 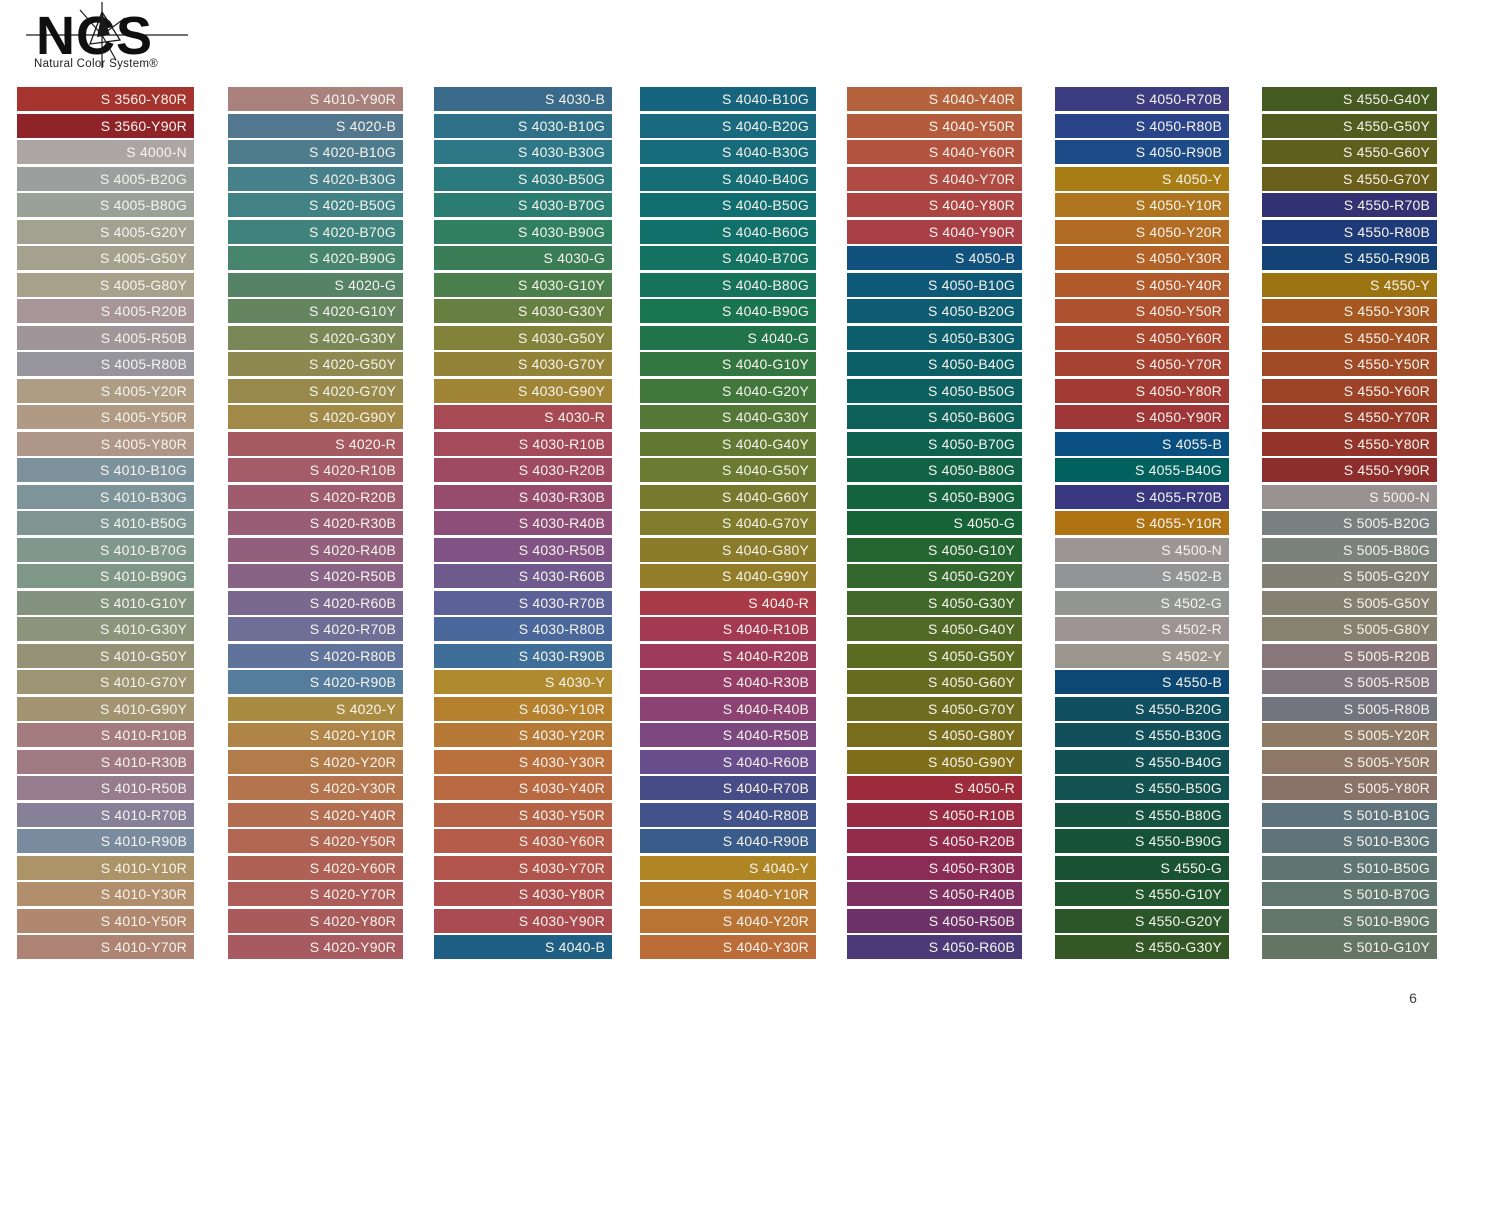 I want to click on color-swatch-label: S 4030-Y50R, so click(x=561, y=814).